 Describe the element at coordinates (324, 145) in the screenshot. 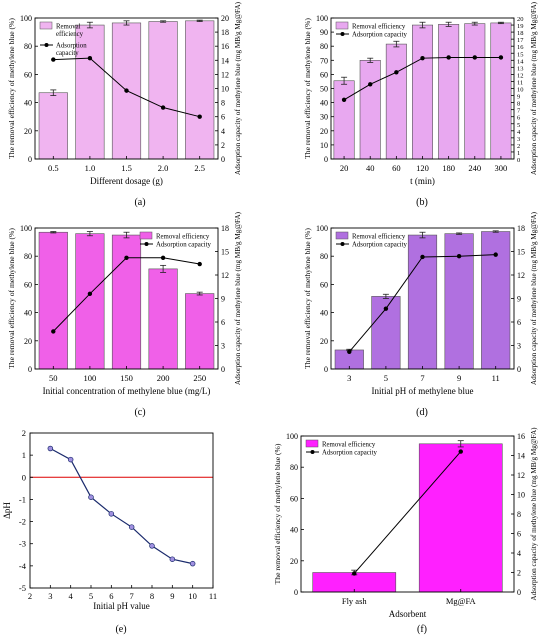

I see `y-tick-label: 10` at that location.